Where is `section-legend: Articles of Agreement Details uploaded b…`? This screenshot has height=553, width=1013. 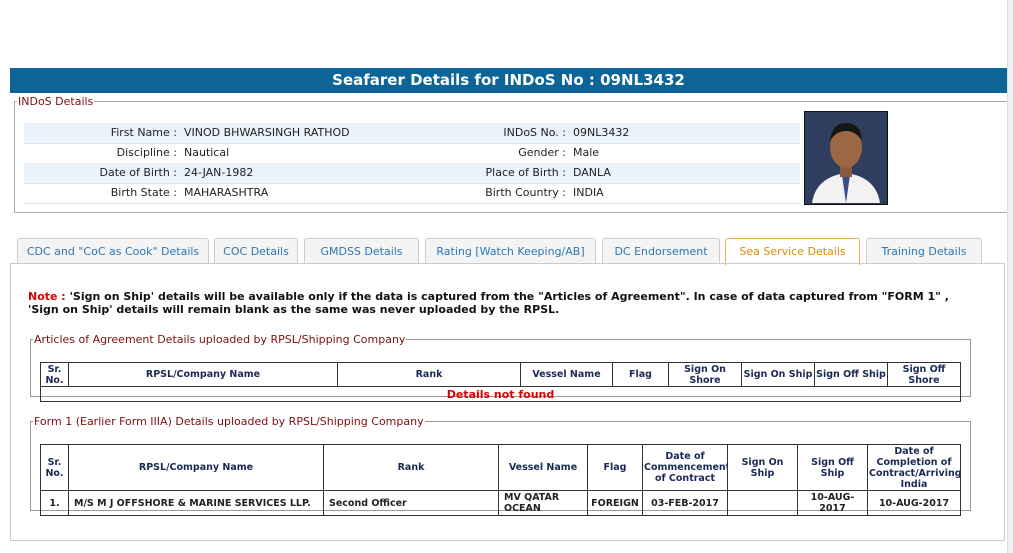
section-legend: Articles of Agreement Details uploaded b… is located at coordinates (220, 339).